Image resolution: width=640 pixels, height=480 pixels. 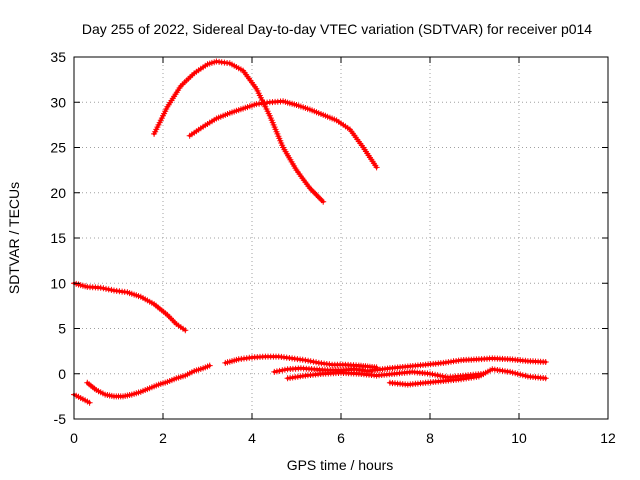 I want to click on x-tick-label: 2, so click(x=163, y=438).